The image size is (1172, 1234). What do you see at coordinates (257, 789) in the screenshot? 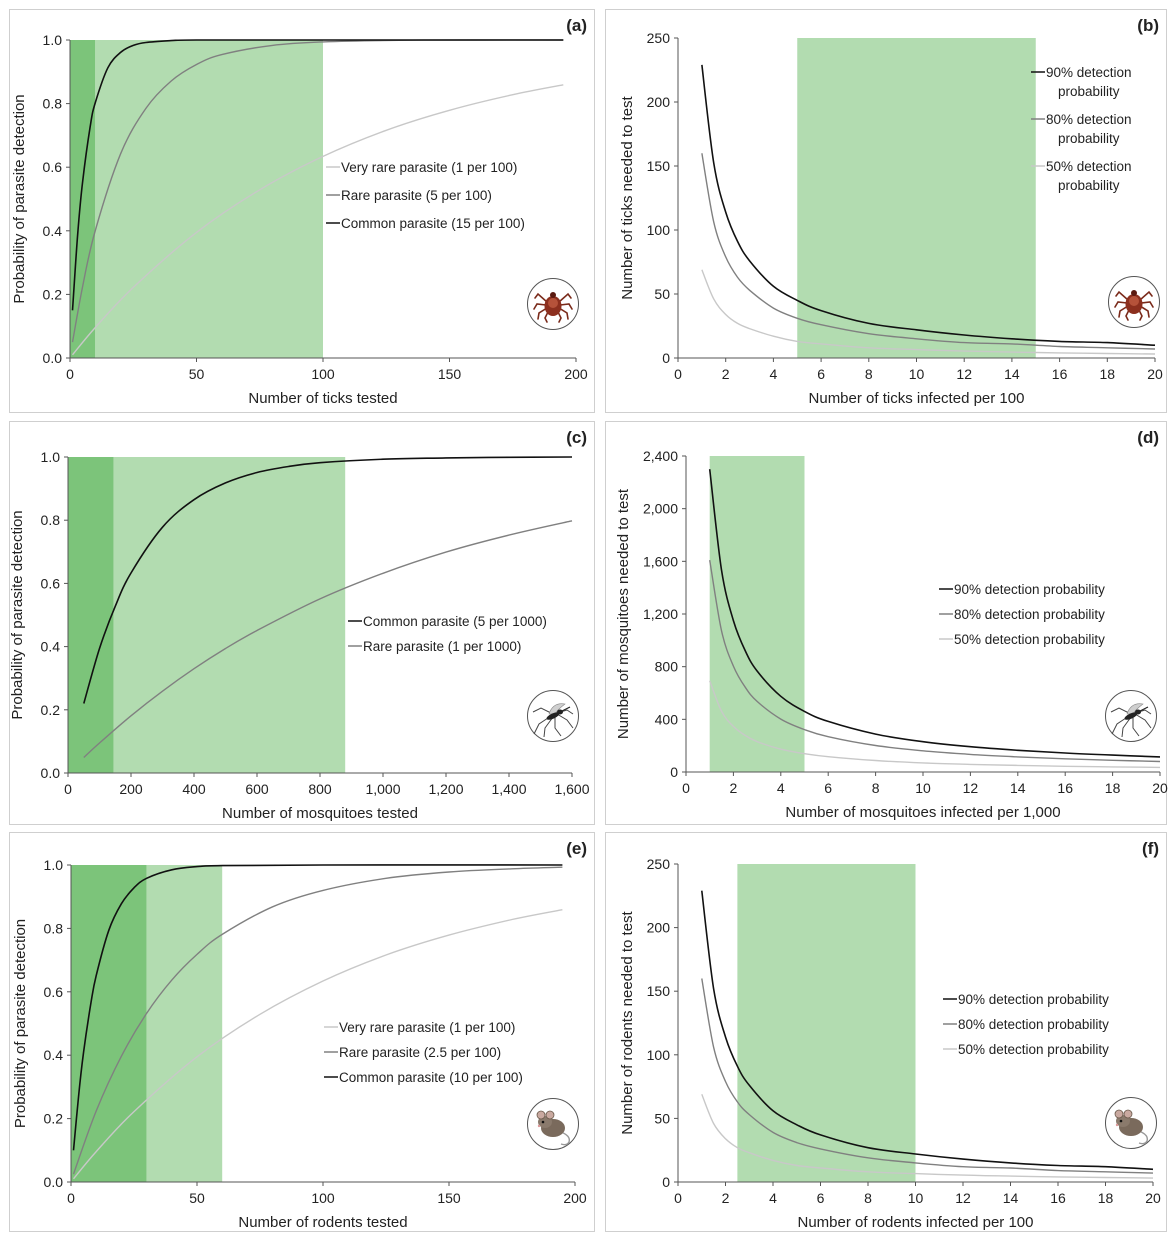
I see `x-tick-label: 600` at bounding box center [257, 789].